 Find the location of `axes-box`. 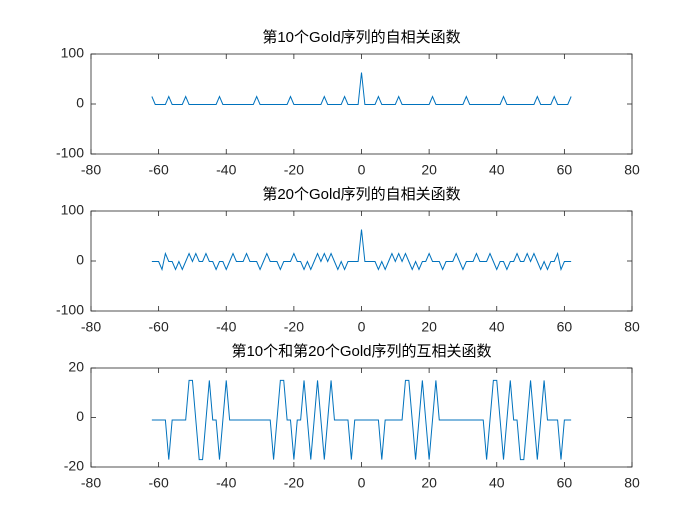

axes-box is located at coordinates (361, 417).